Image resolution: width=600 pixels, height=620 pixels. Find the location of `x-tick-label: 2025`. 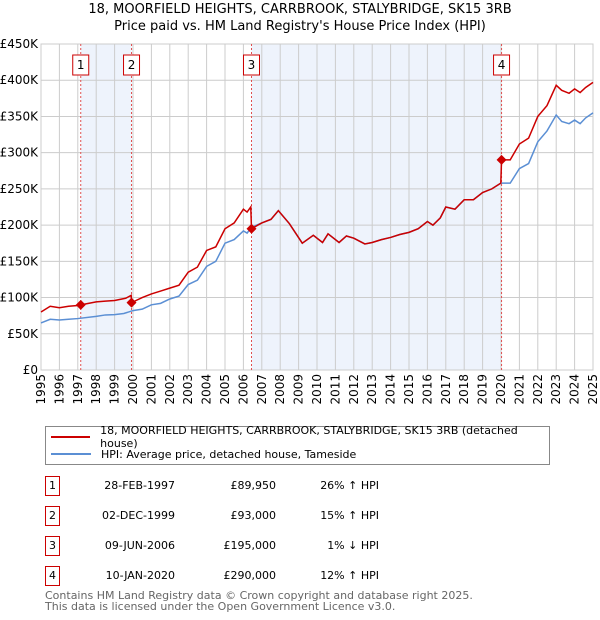

x-tick-label: 2025 is located at coordinates (593, 389).